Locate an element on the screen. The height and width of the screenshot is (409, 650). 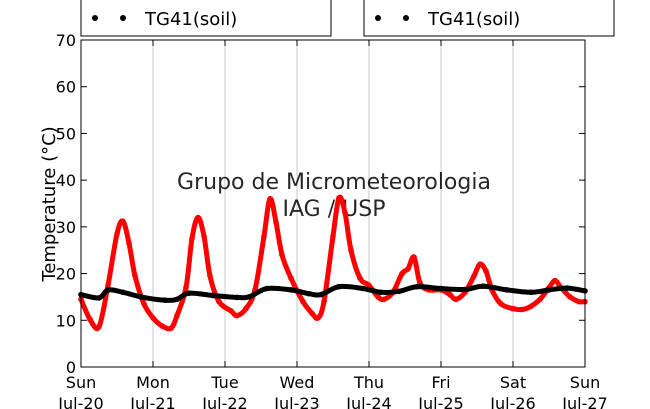
y-tick-label: 30 is located at coordinates (66, 227).